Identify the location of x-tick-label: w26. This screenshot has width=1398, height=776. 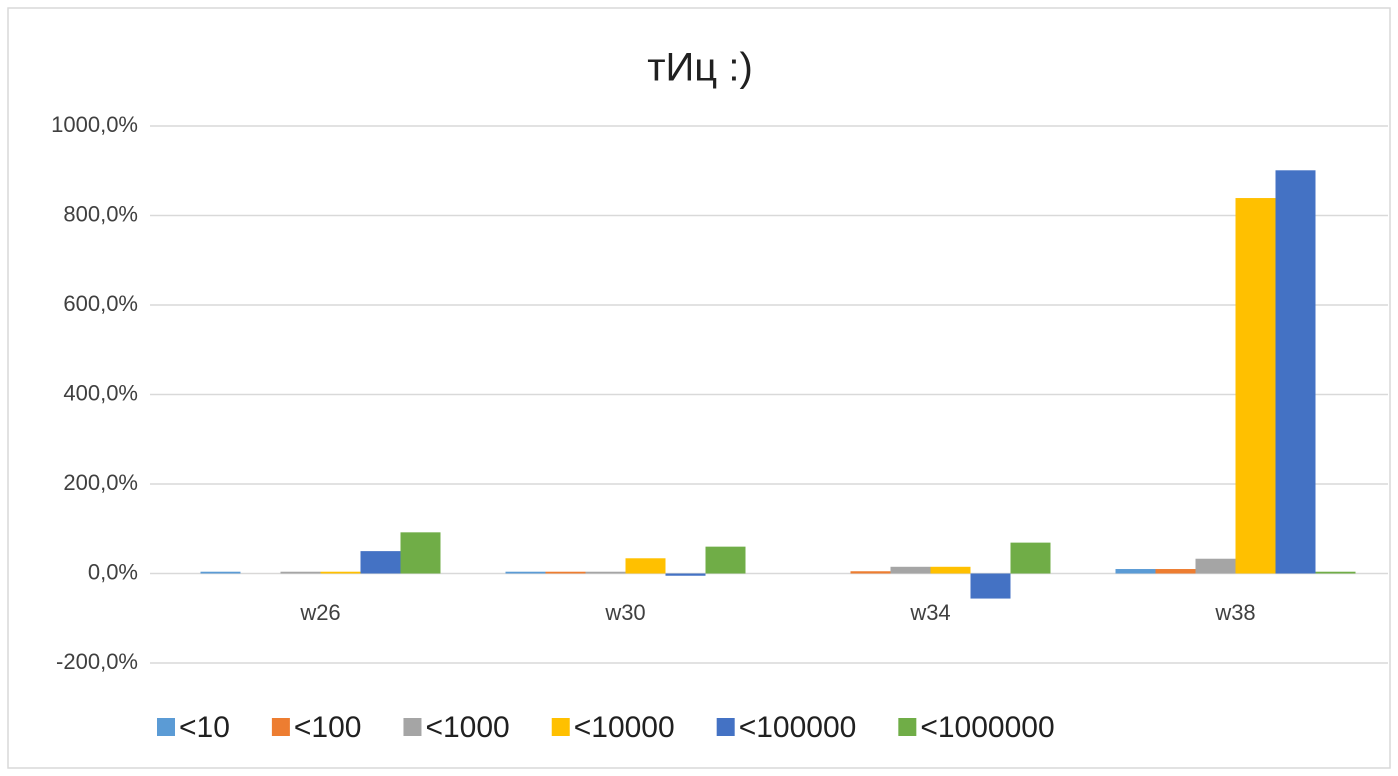
(319, 612).